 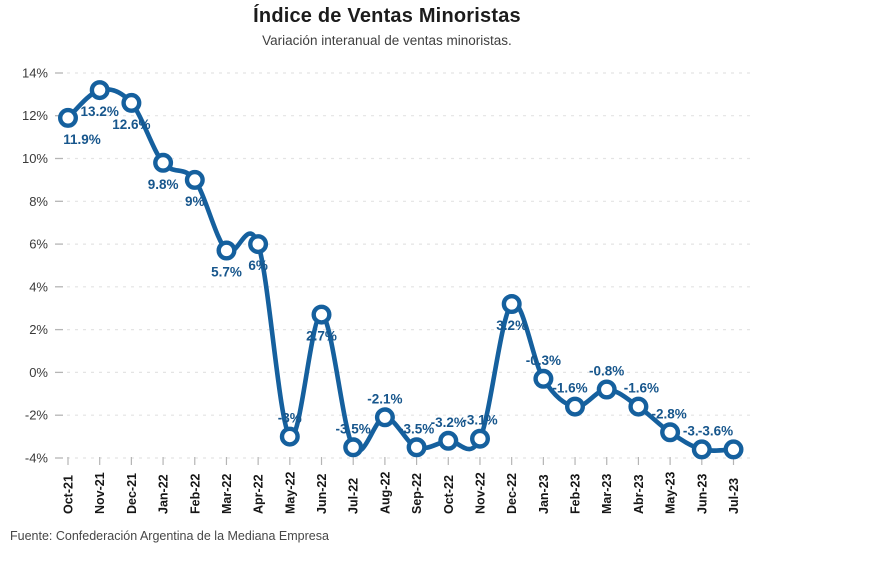 I want to click on svg-text: Jan-22, so click(x=164, y=494).